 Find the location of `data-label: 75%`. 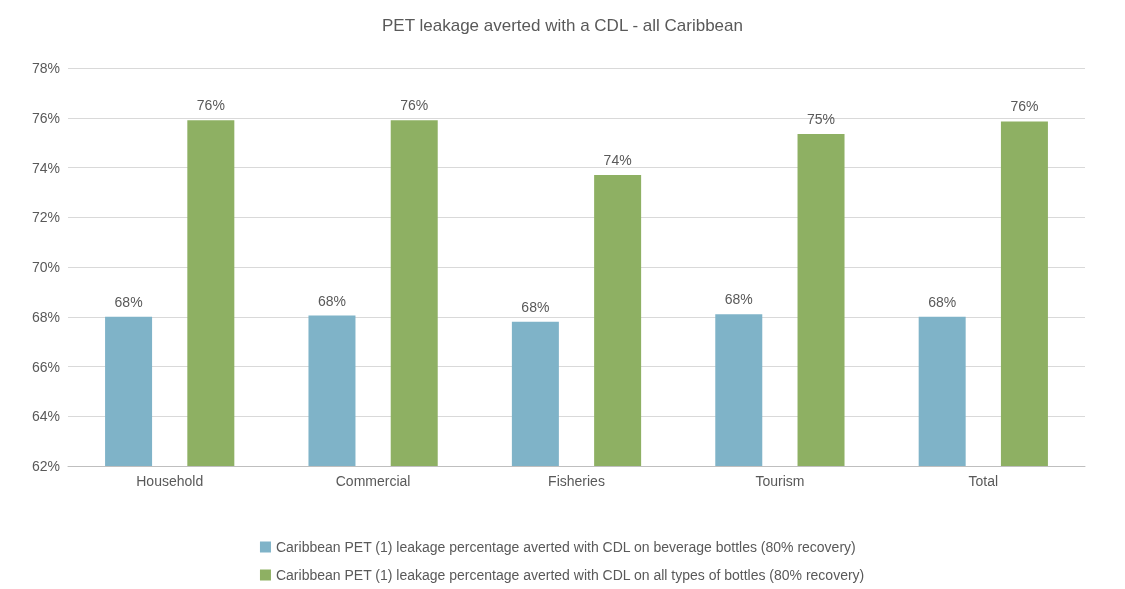

data-label: 75% is located at coordinates (821, 118).